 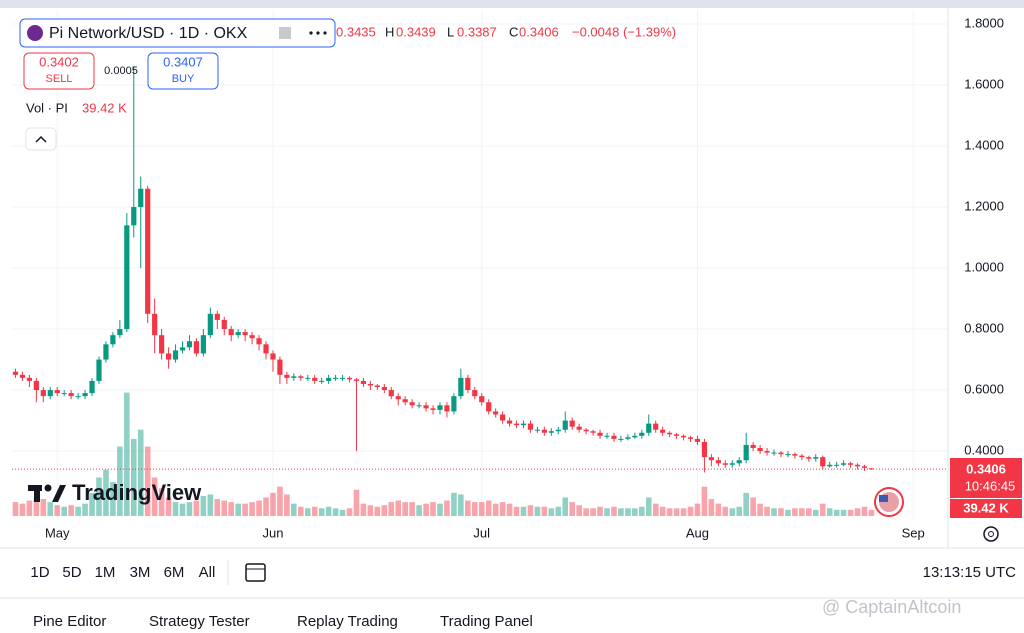 What do you see at coordinates (104, 107) in the screenshot?
I see `volume-value: 39.42 K` at bounding box center [104, 107].